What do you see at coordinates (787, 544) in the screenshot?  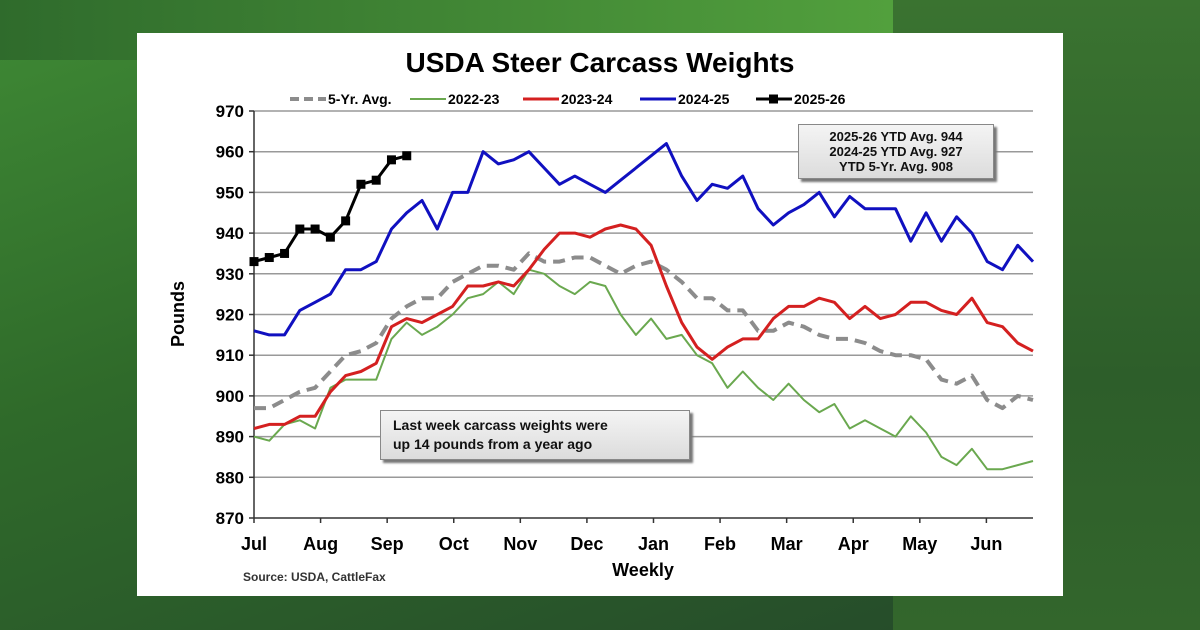 I see `x-tick-label: Mar` at bounding box center [787, 544].